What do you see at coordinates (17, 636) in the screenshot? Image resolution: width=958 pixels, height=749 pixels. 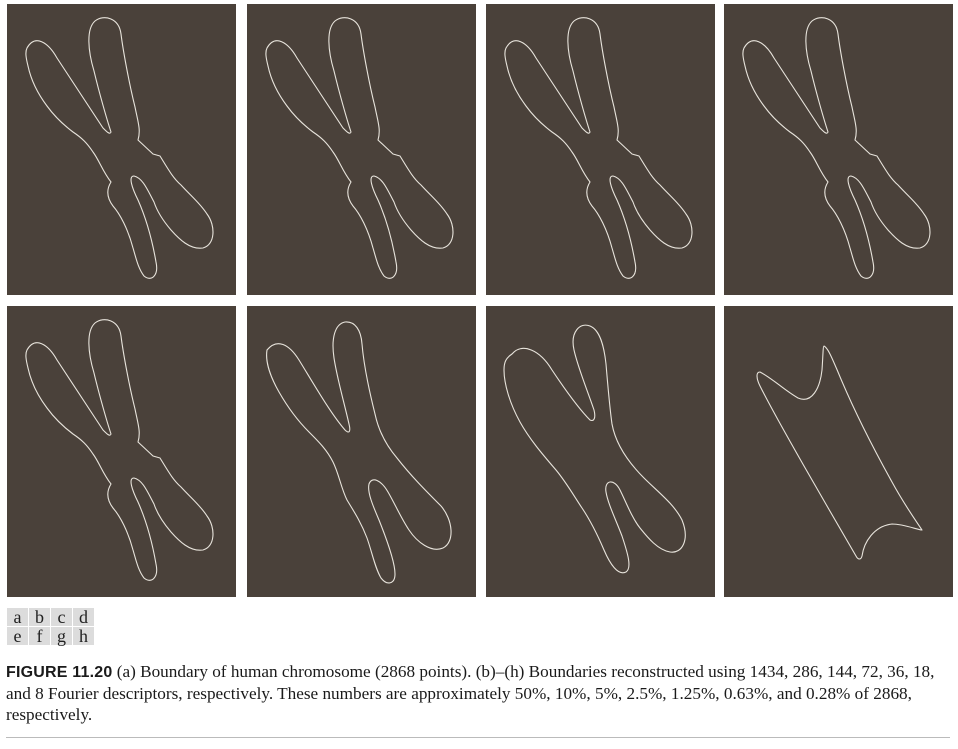 I see `panel-key-e: e` at bounding box center [17, 636].